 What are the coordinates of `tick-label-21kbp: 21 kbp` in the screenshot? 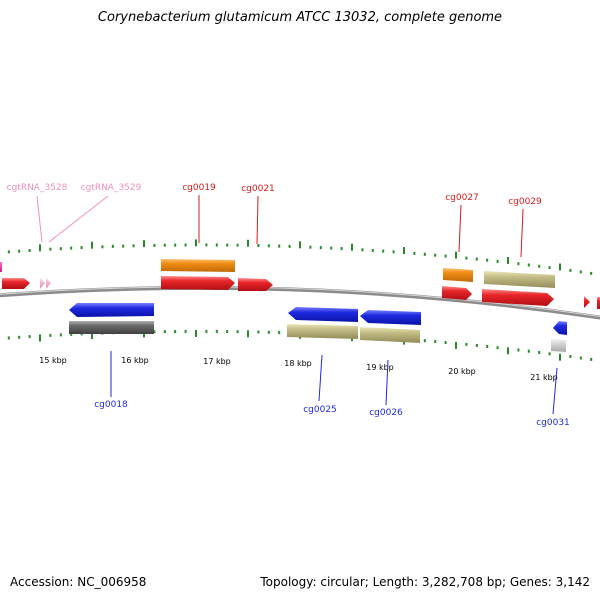 It's located at (544, 377).